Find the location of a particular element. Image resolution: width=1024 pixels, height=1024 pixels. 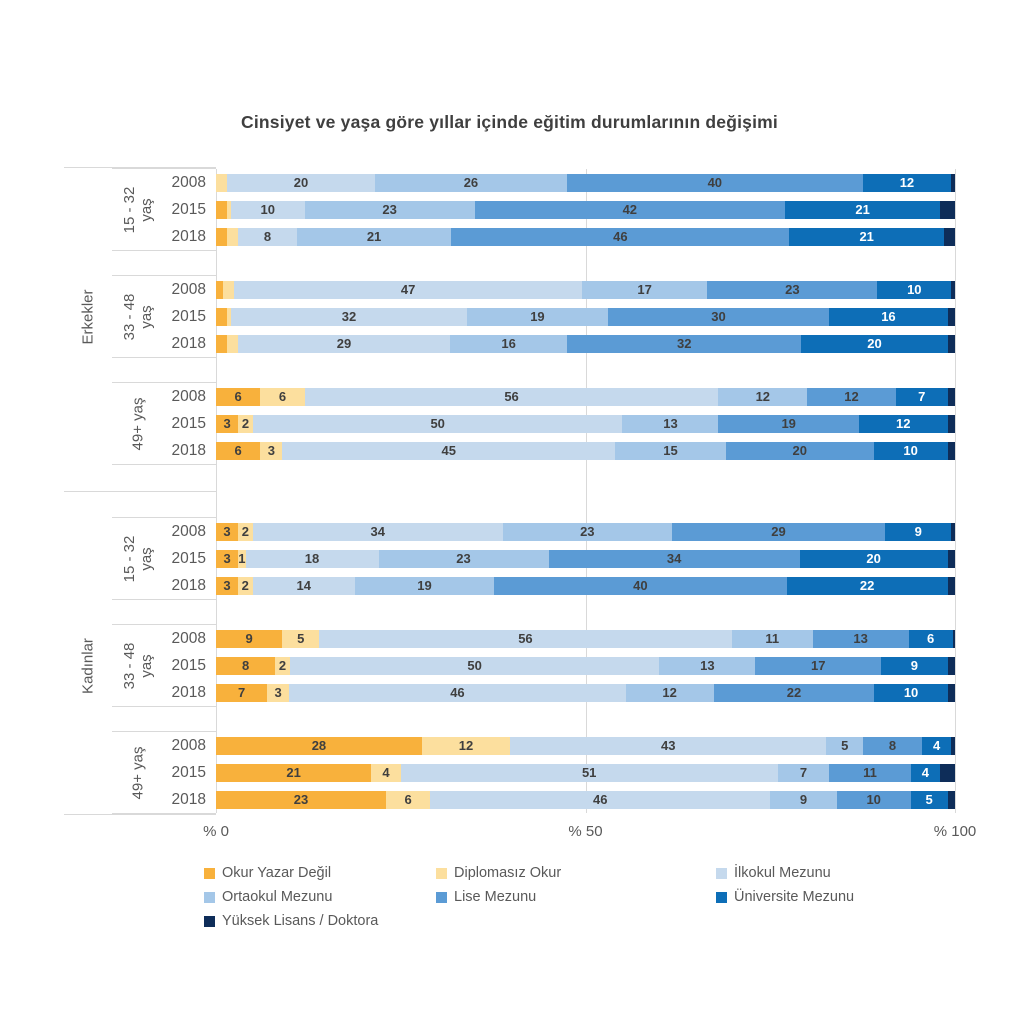

legend-item: İlkokul Mezunu is located at coordinates (835, 873).